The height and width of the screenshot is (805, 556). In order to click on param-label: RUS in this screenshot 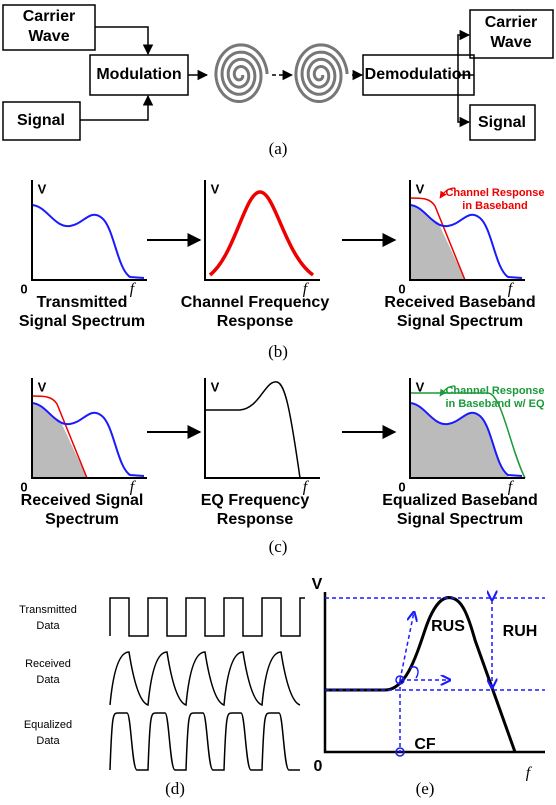, I will do `click(448, 626)`.